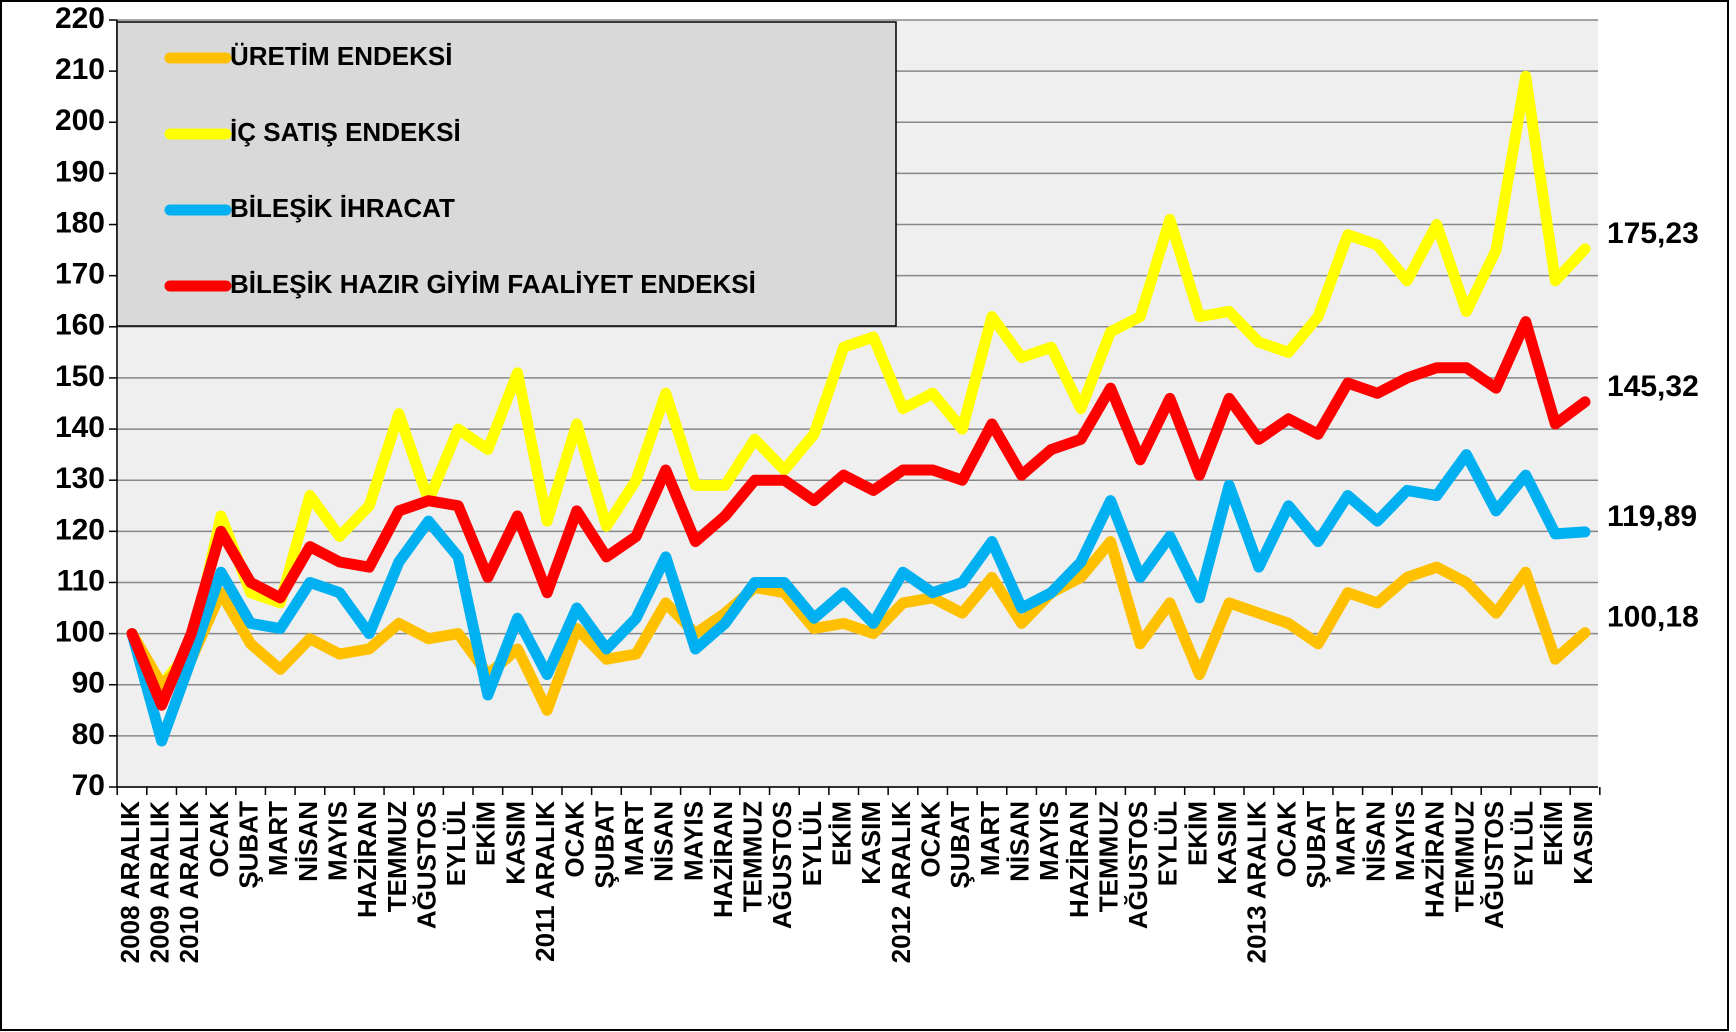 The image size is (1736, 1032). I want to click on y-tick-label: 130, so click(80, 478).